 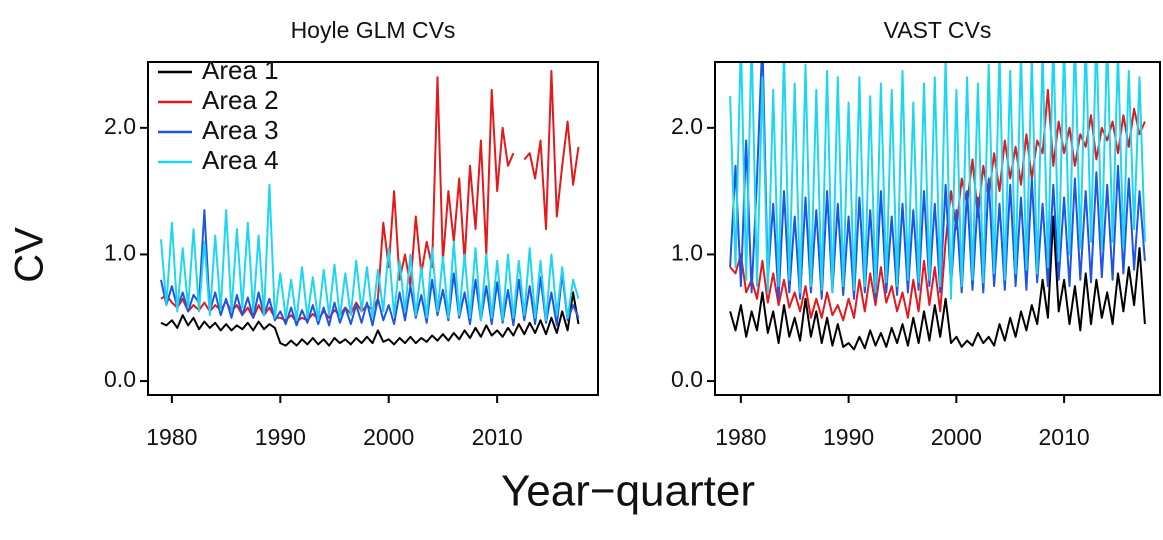 What do you see at coordinates (30, 255) in the screenshot?
I see `y-axis-label: CV` at bounding box center [30, 255].